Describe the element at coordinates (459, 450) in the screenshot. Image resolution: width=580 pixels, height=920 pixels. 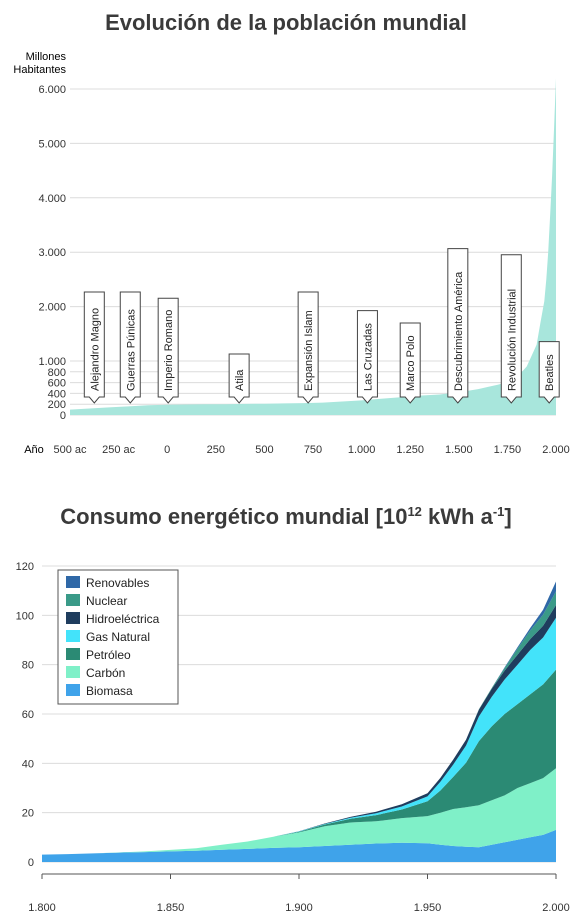
I see `population-x-tick-label: 1.500` at that location.